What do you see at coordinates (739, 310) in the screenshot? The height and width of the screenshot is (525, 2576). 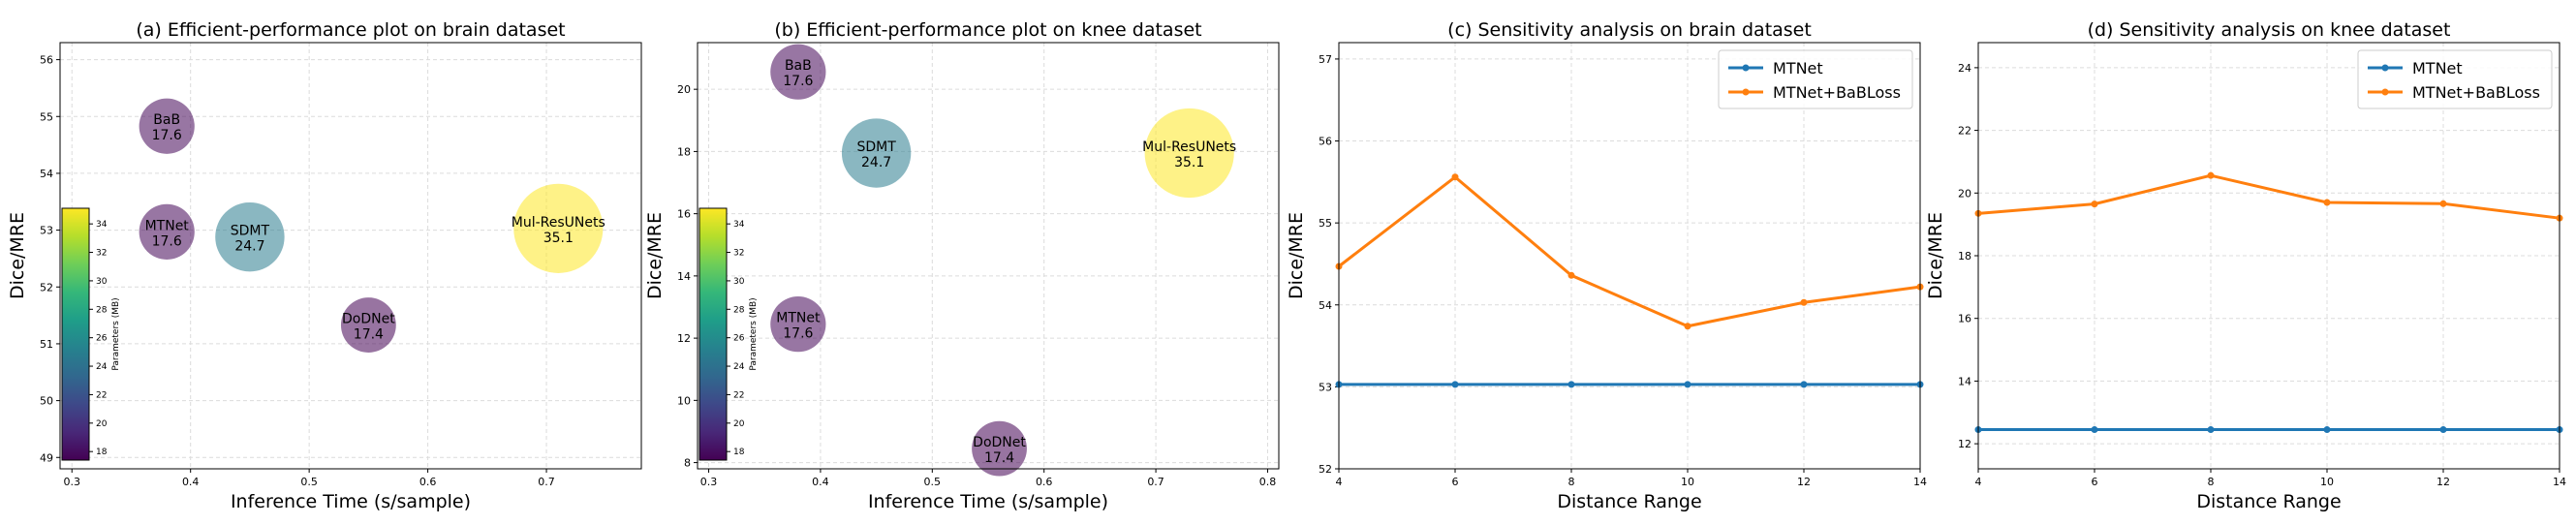 I see `colorbar-tick-label: 28` at bounding box center [739, 310].